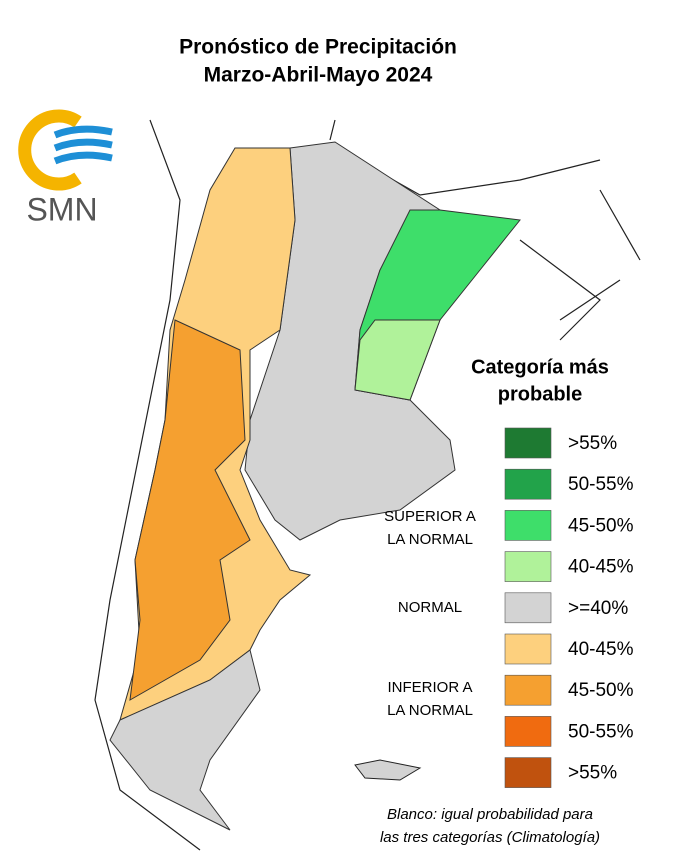 Image resolution: width=678 pixels, height=865 pixels. Describe the element at coordinates (318, 47) in the screenshot. I see `title: Pronóstico de Precipitación` at that location.